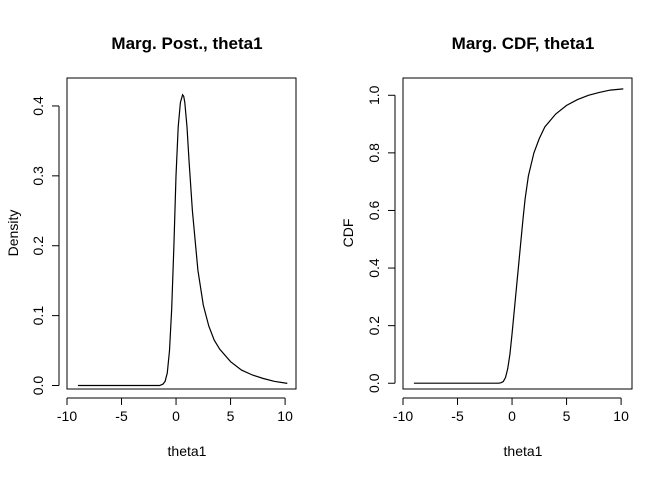  What do you see at coordinates (38, 176) in the screenshot?
I see `y-tick-label: 0.3` at bounding box center [38, 176].